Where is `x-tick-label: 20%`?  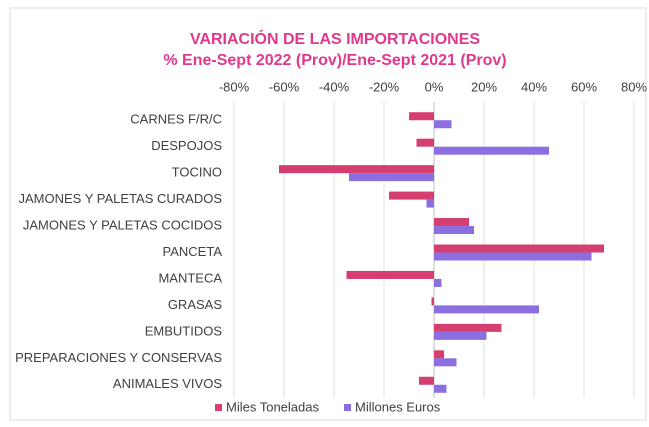 x-tick-label: 20% is located at coordinates (484, 86).